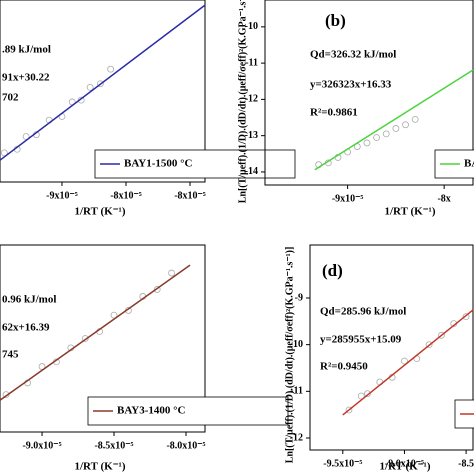  Describe the element at coordinates (353, 55) in the screenshot. I see `annotation: Qd=326.32 kJ/mol` at that location.